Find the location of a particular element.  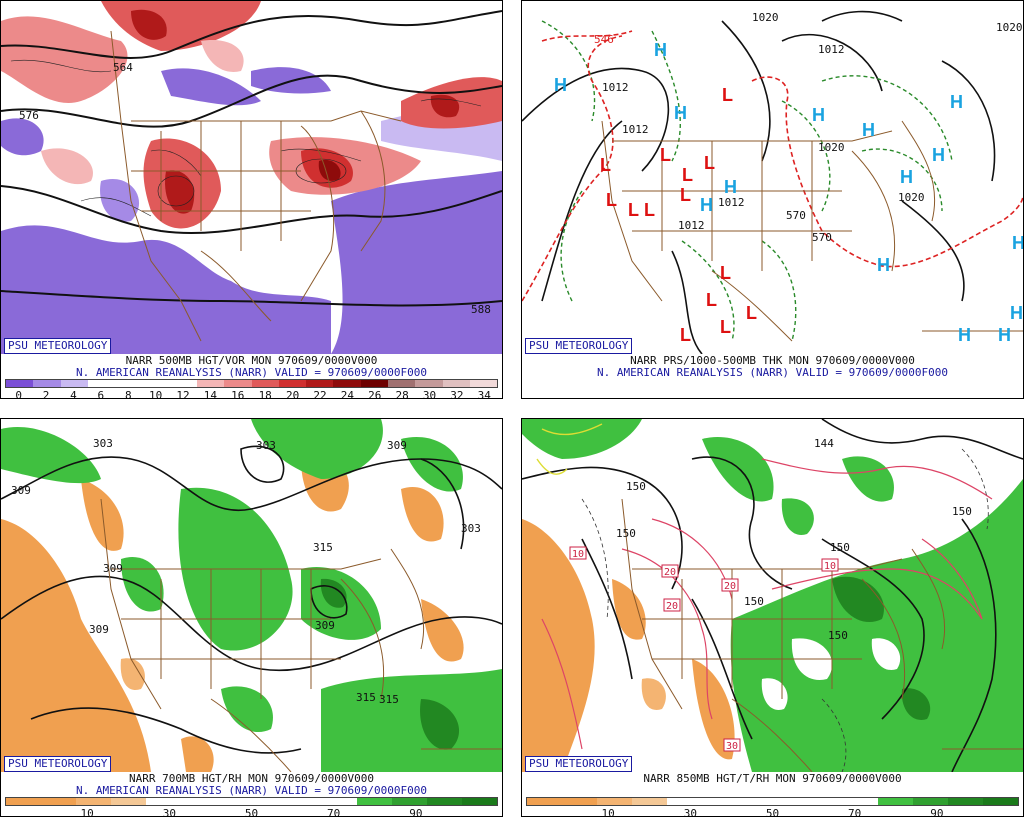

colorbar-tick-label: 26 is located at coordinates (375, 394).